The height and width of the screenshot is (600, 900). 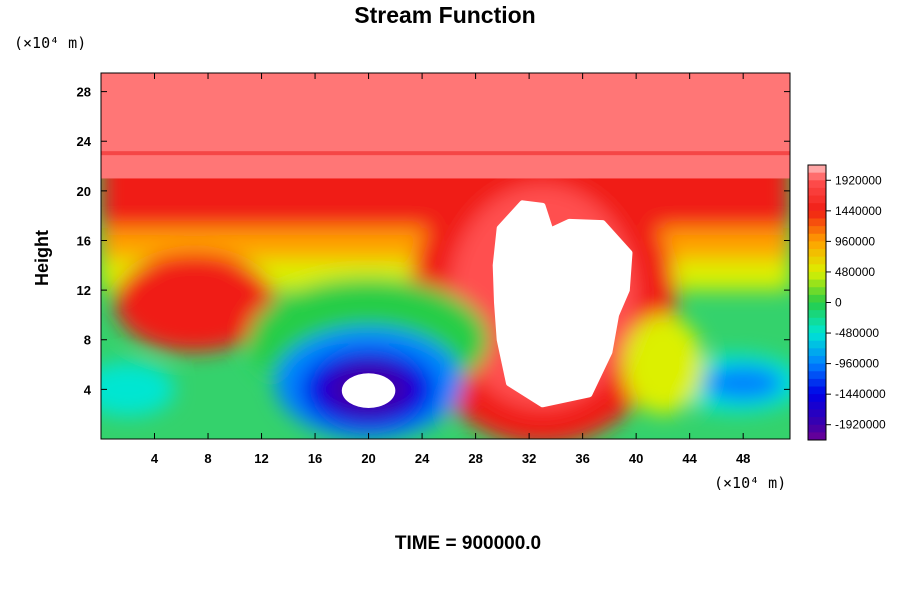 What do you see at coordinates (88, 389) in the screenshot?
I see `y-tick-label: 4` at bounding box center [88, 389].